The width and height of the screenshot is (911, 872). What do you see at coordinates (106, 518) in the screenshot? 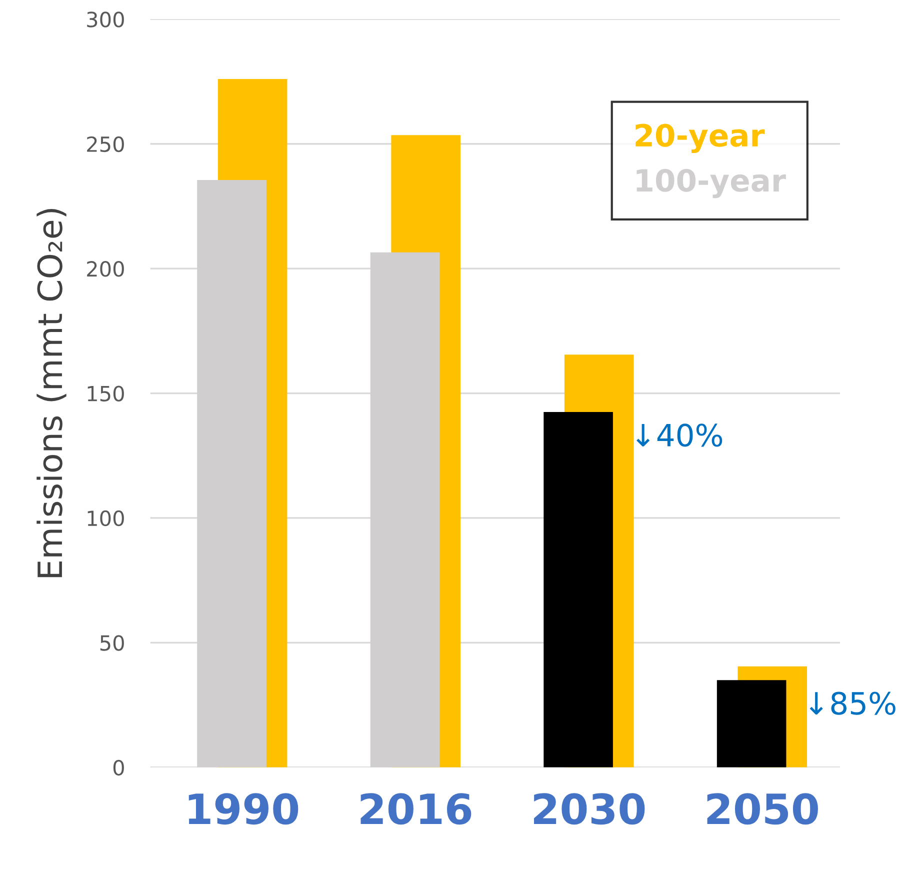
I see `y-tick-label: 100` at bounding box center [106, 518].